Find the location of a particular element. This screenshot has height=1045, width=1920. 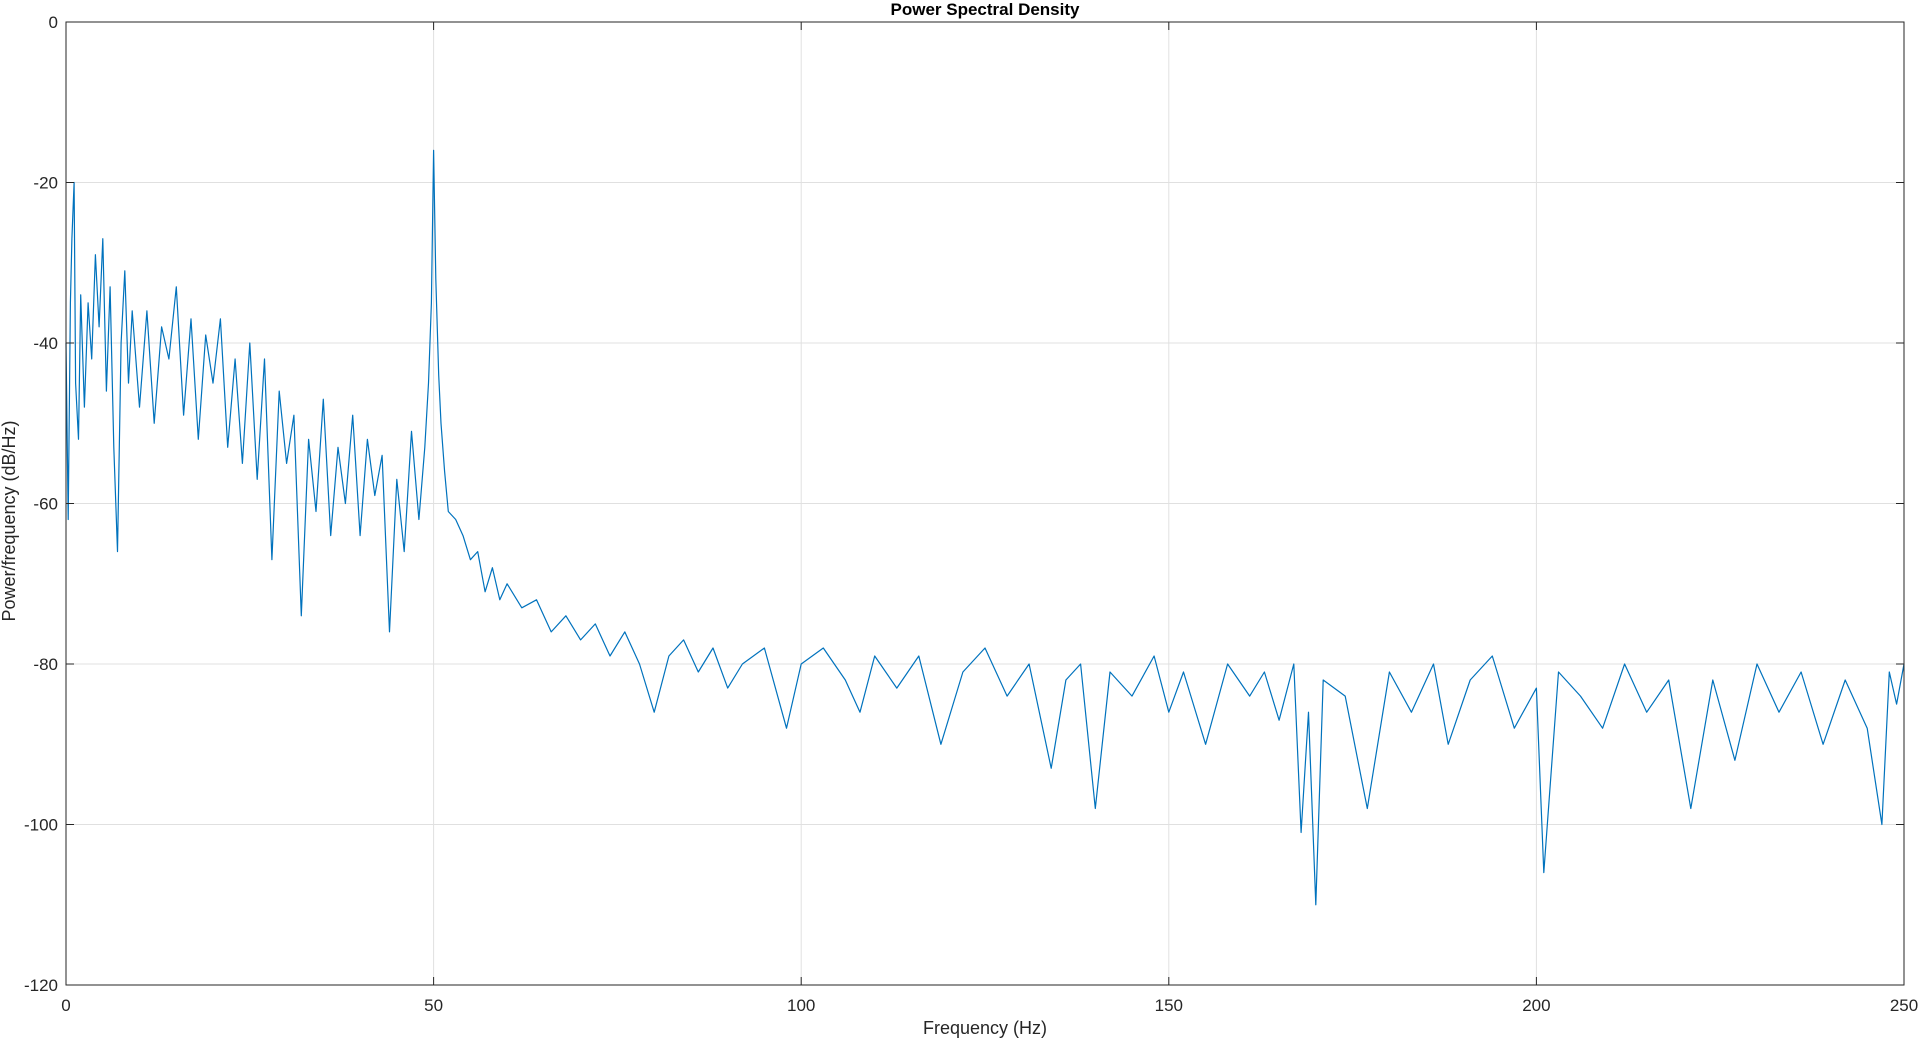

x-tick-label-1: 50 is located at coordinates (433, 1005).